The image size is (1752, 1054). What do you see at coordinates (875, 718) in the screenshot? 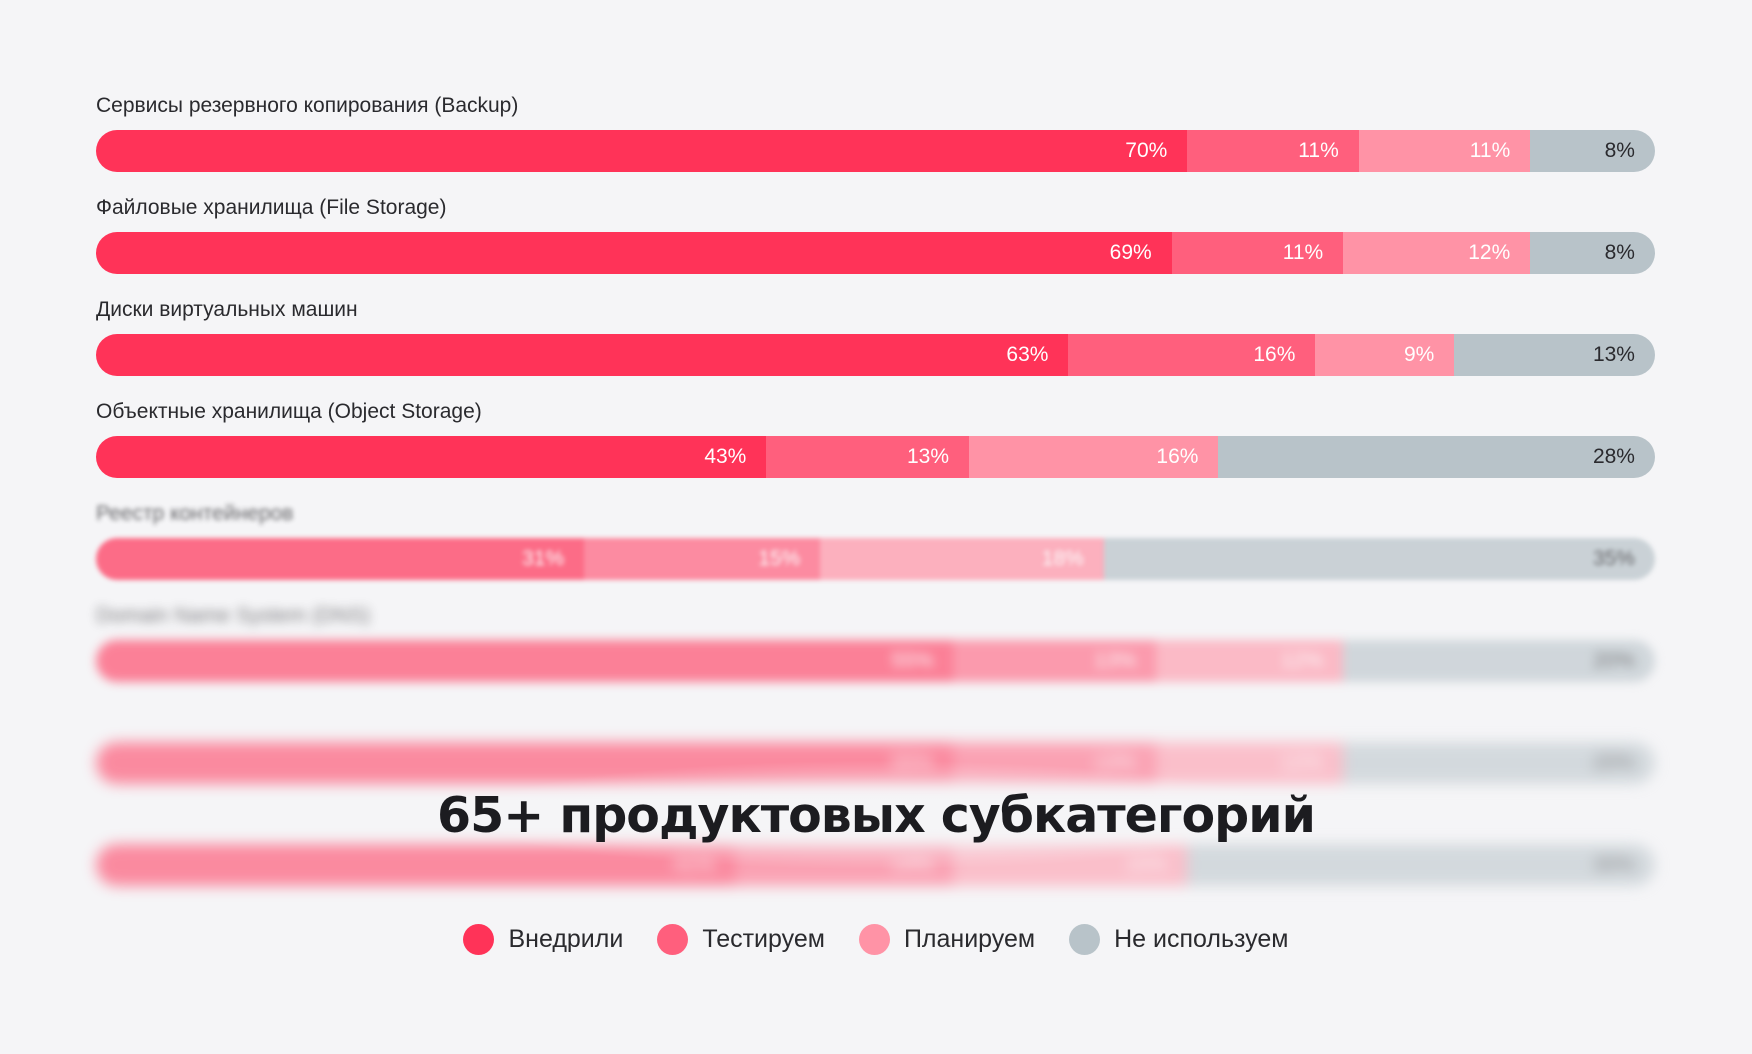
I see `row-label` at bounding box center [875, 718].